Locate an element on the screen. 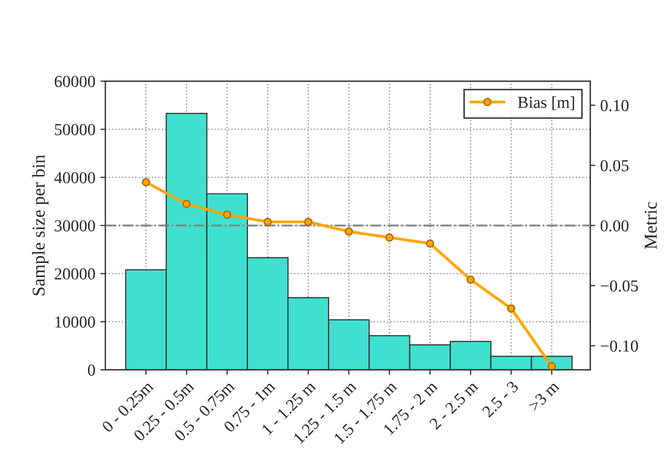  y2-tick-label: −0.10 is located at coordinates (619, 346).